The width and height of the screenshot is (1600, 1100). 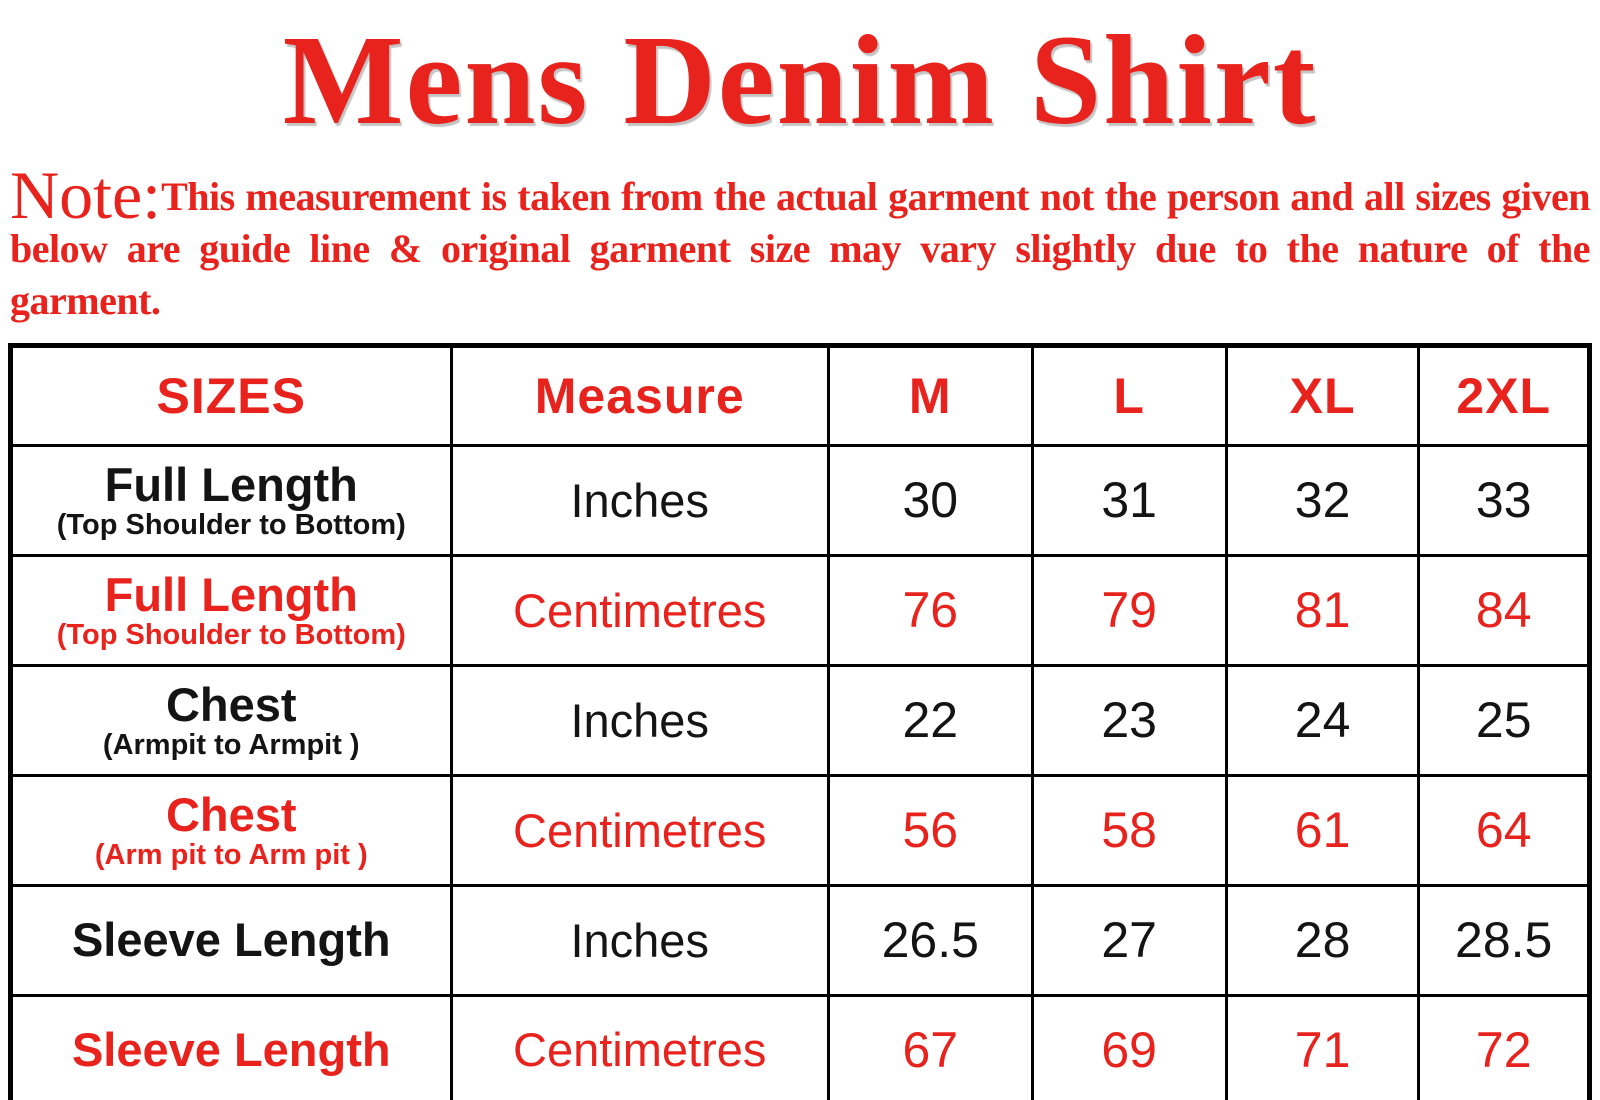 I want to click on value-cell-2xl: 33, so click(x=1504, y=500).